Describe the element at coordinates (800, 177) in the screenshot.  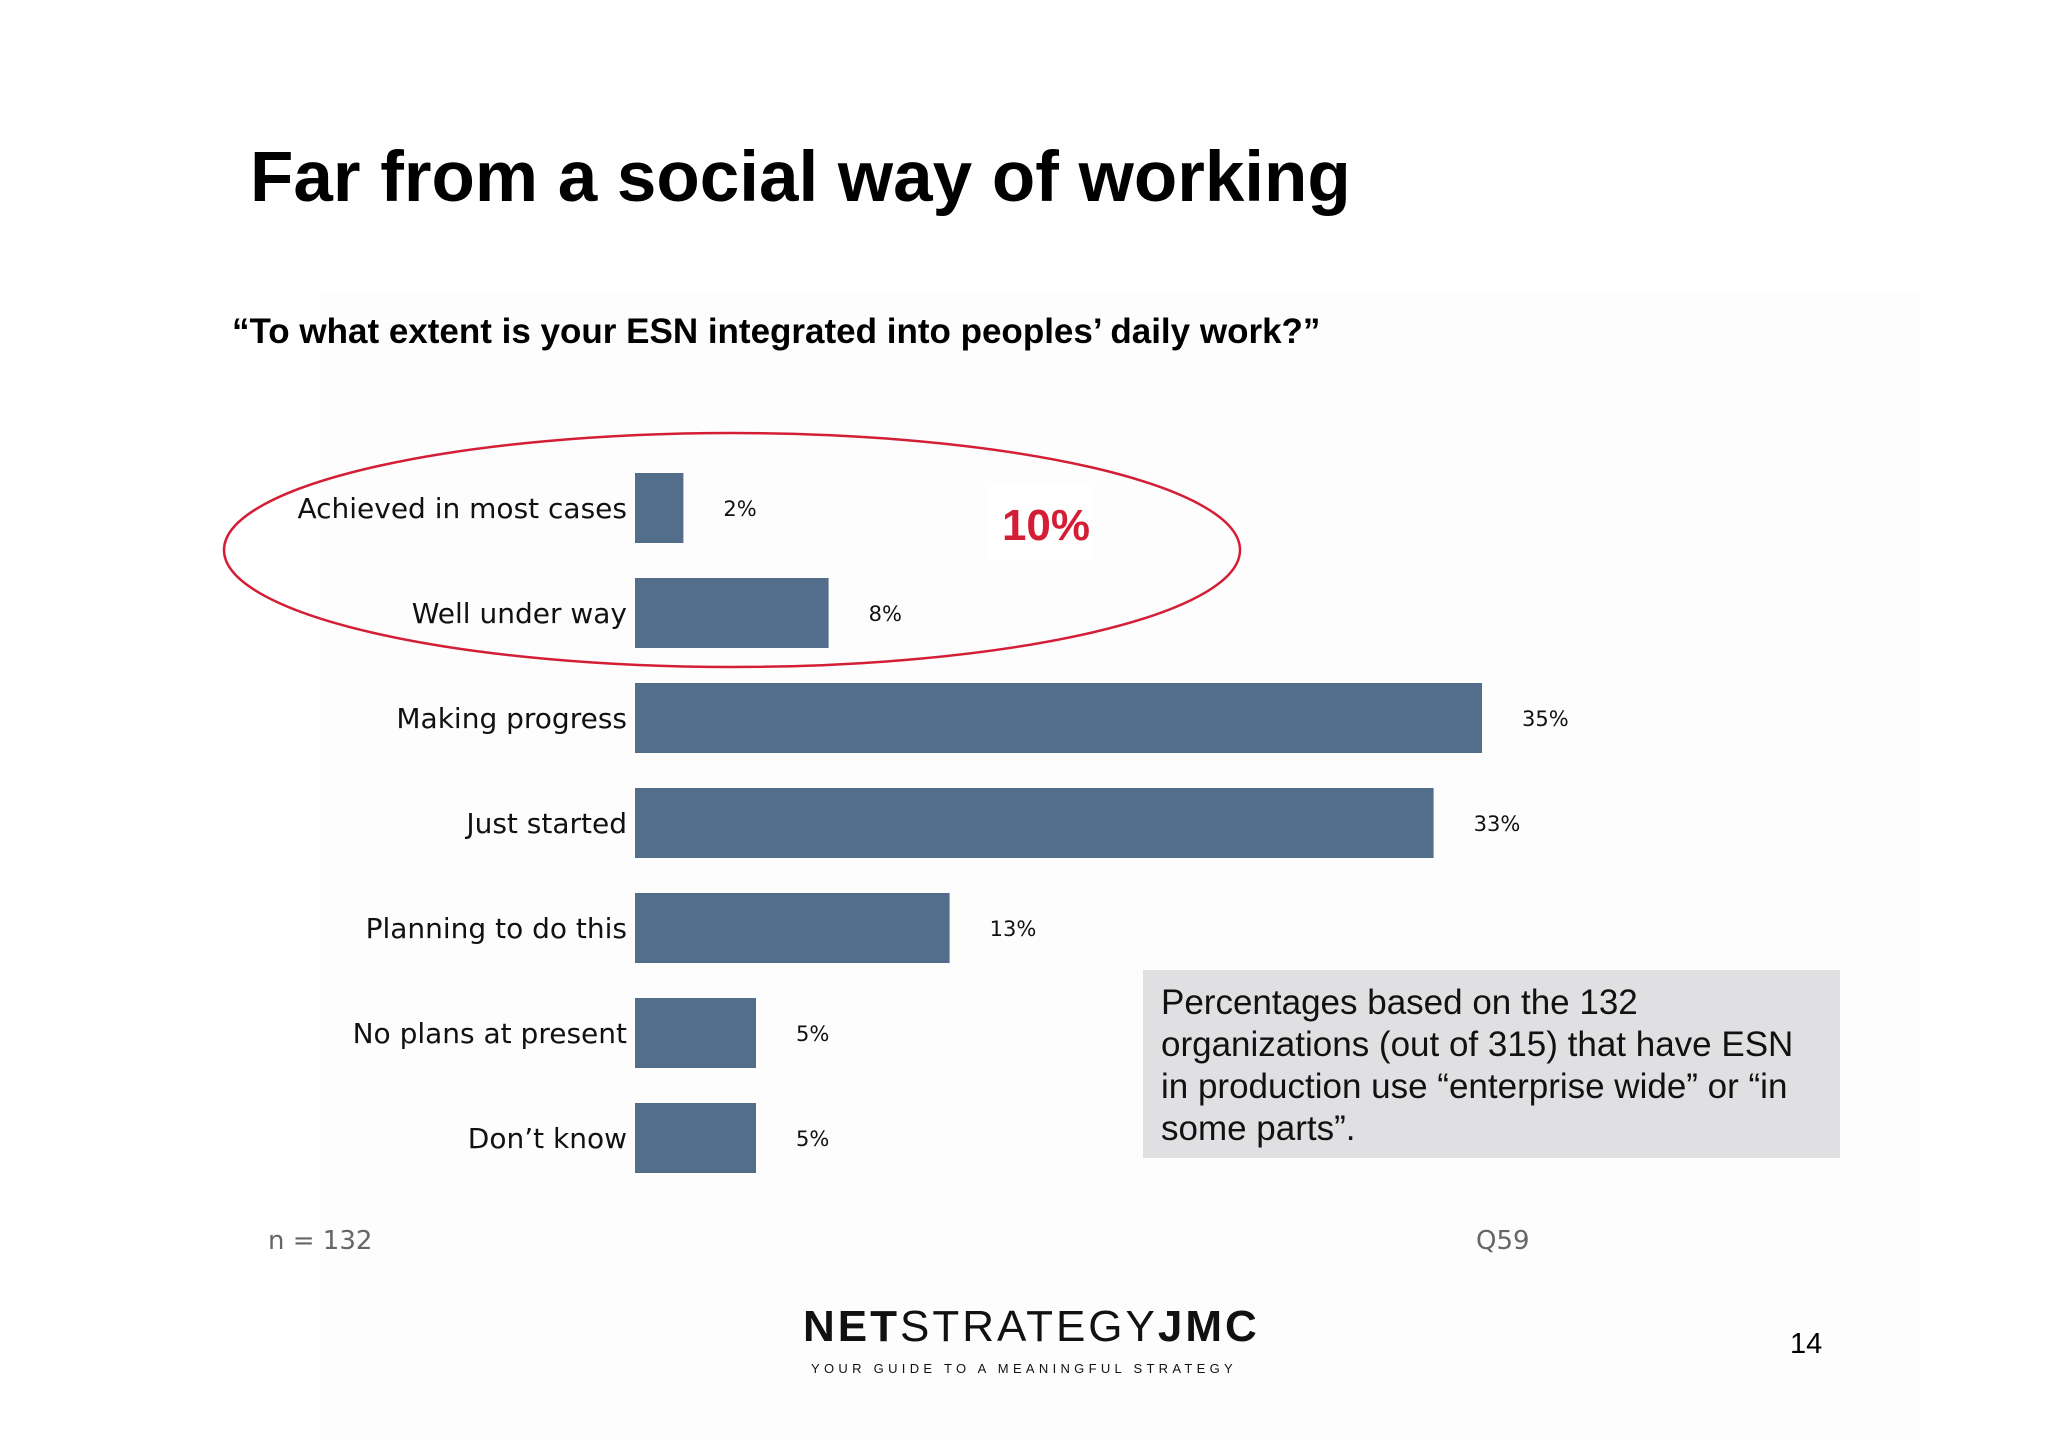
I see `slide-title: Far from a social way of working` at that location.